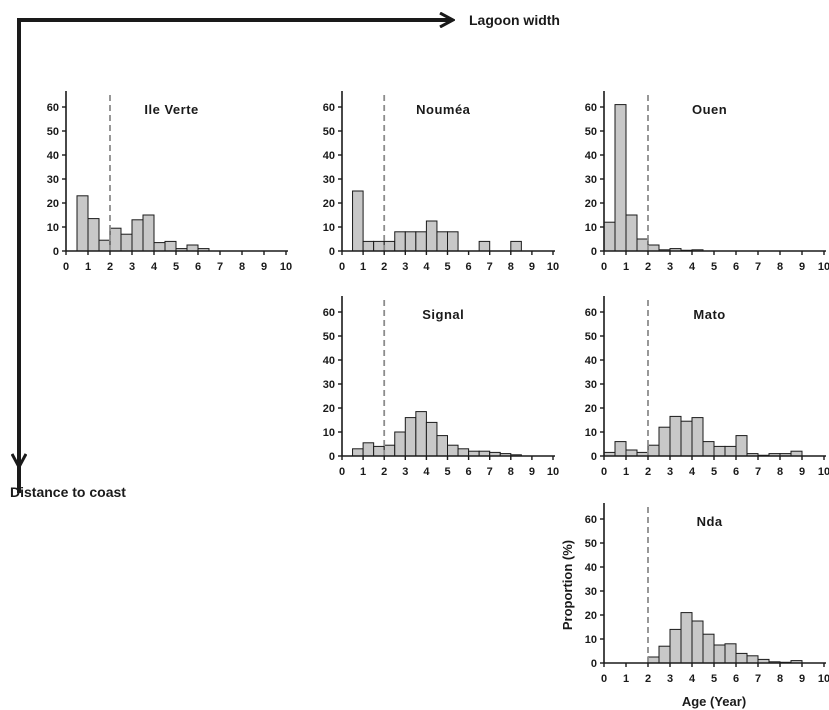  I want to click on panel-mato-x-tick-label: 10, so click(823, 472).